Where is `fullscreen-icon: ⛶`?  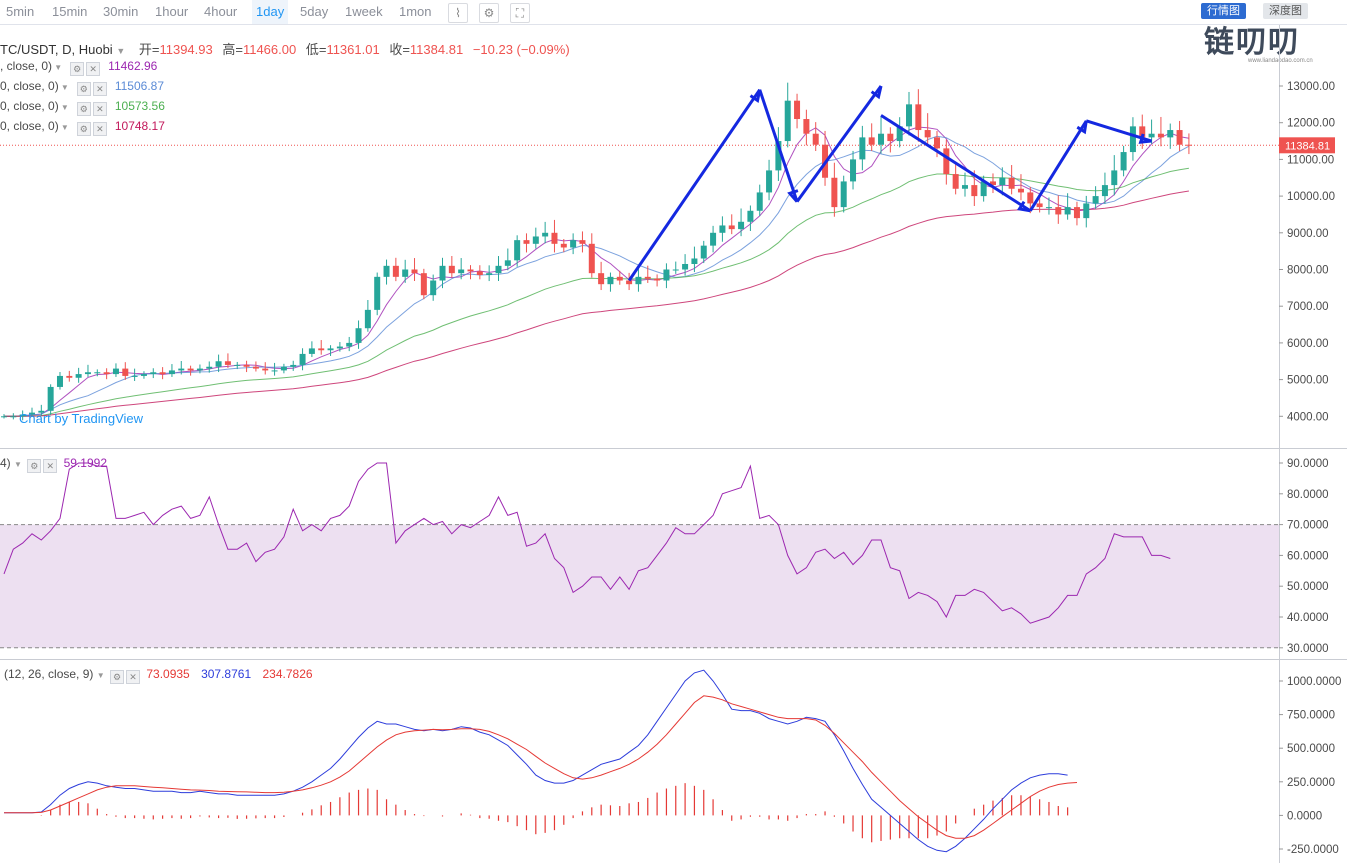
fullscreen-icon: ⛶ is located at coordinates (520, 13).